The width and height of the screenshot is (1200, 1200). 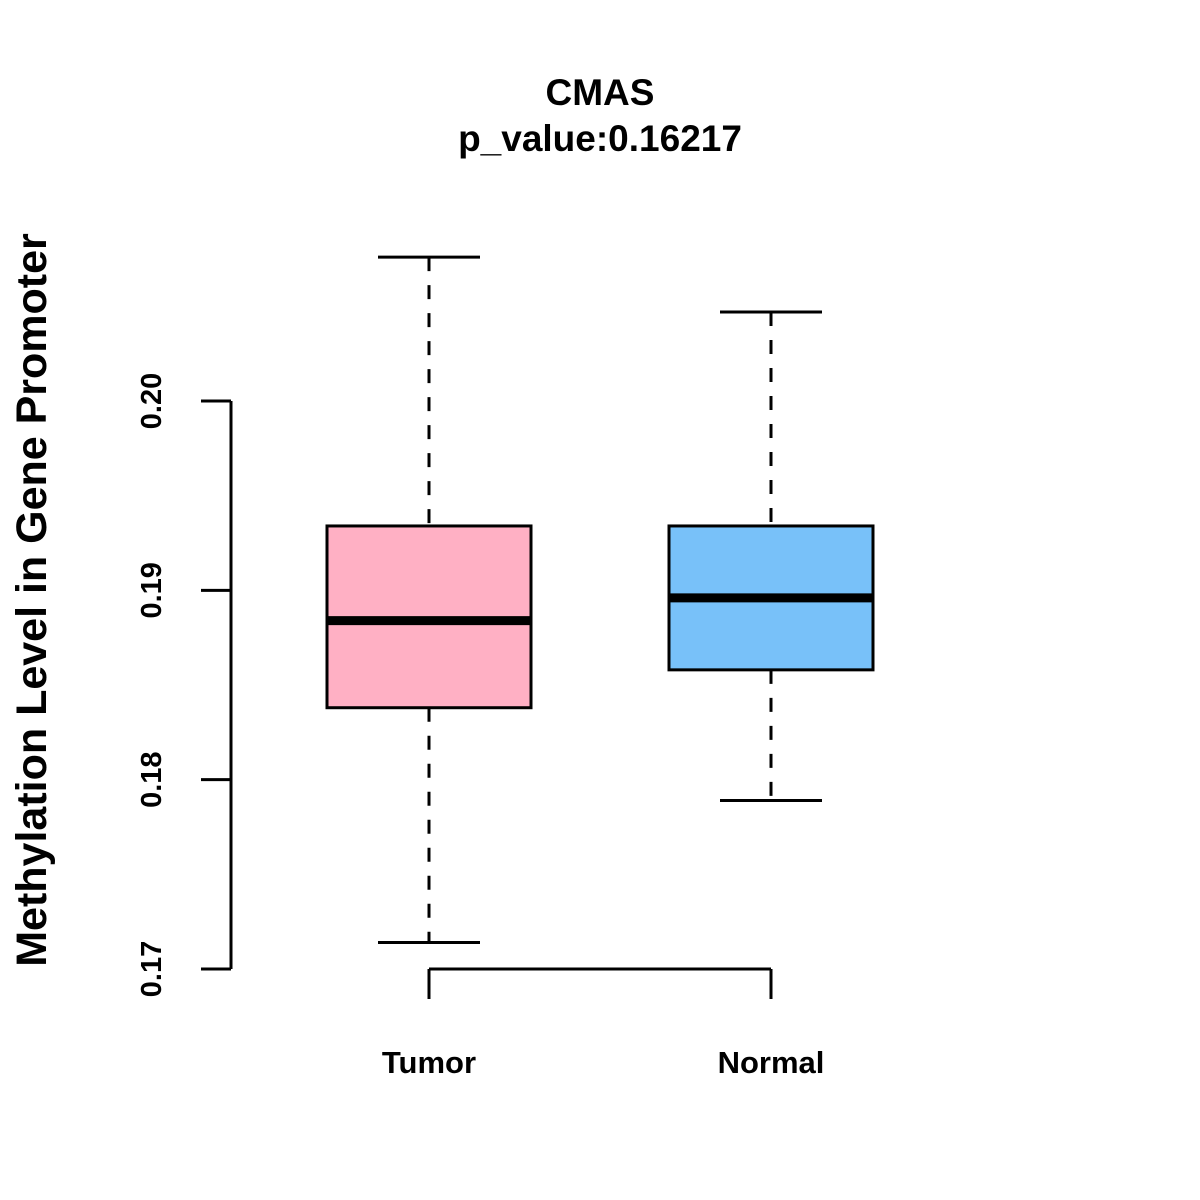 What do you see at coordinates (152, 969) in the screenshot?
I see `y-tick-label: 0.17` at bounding box center [152, 969].